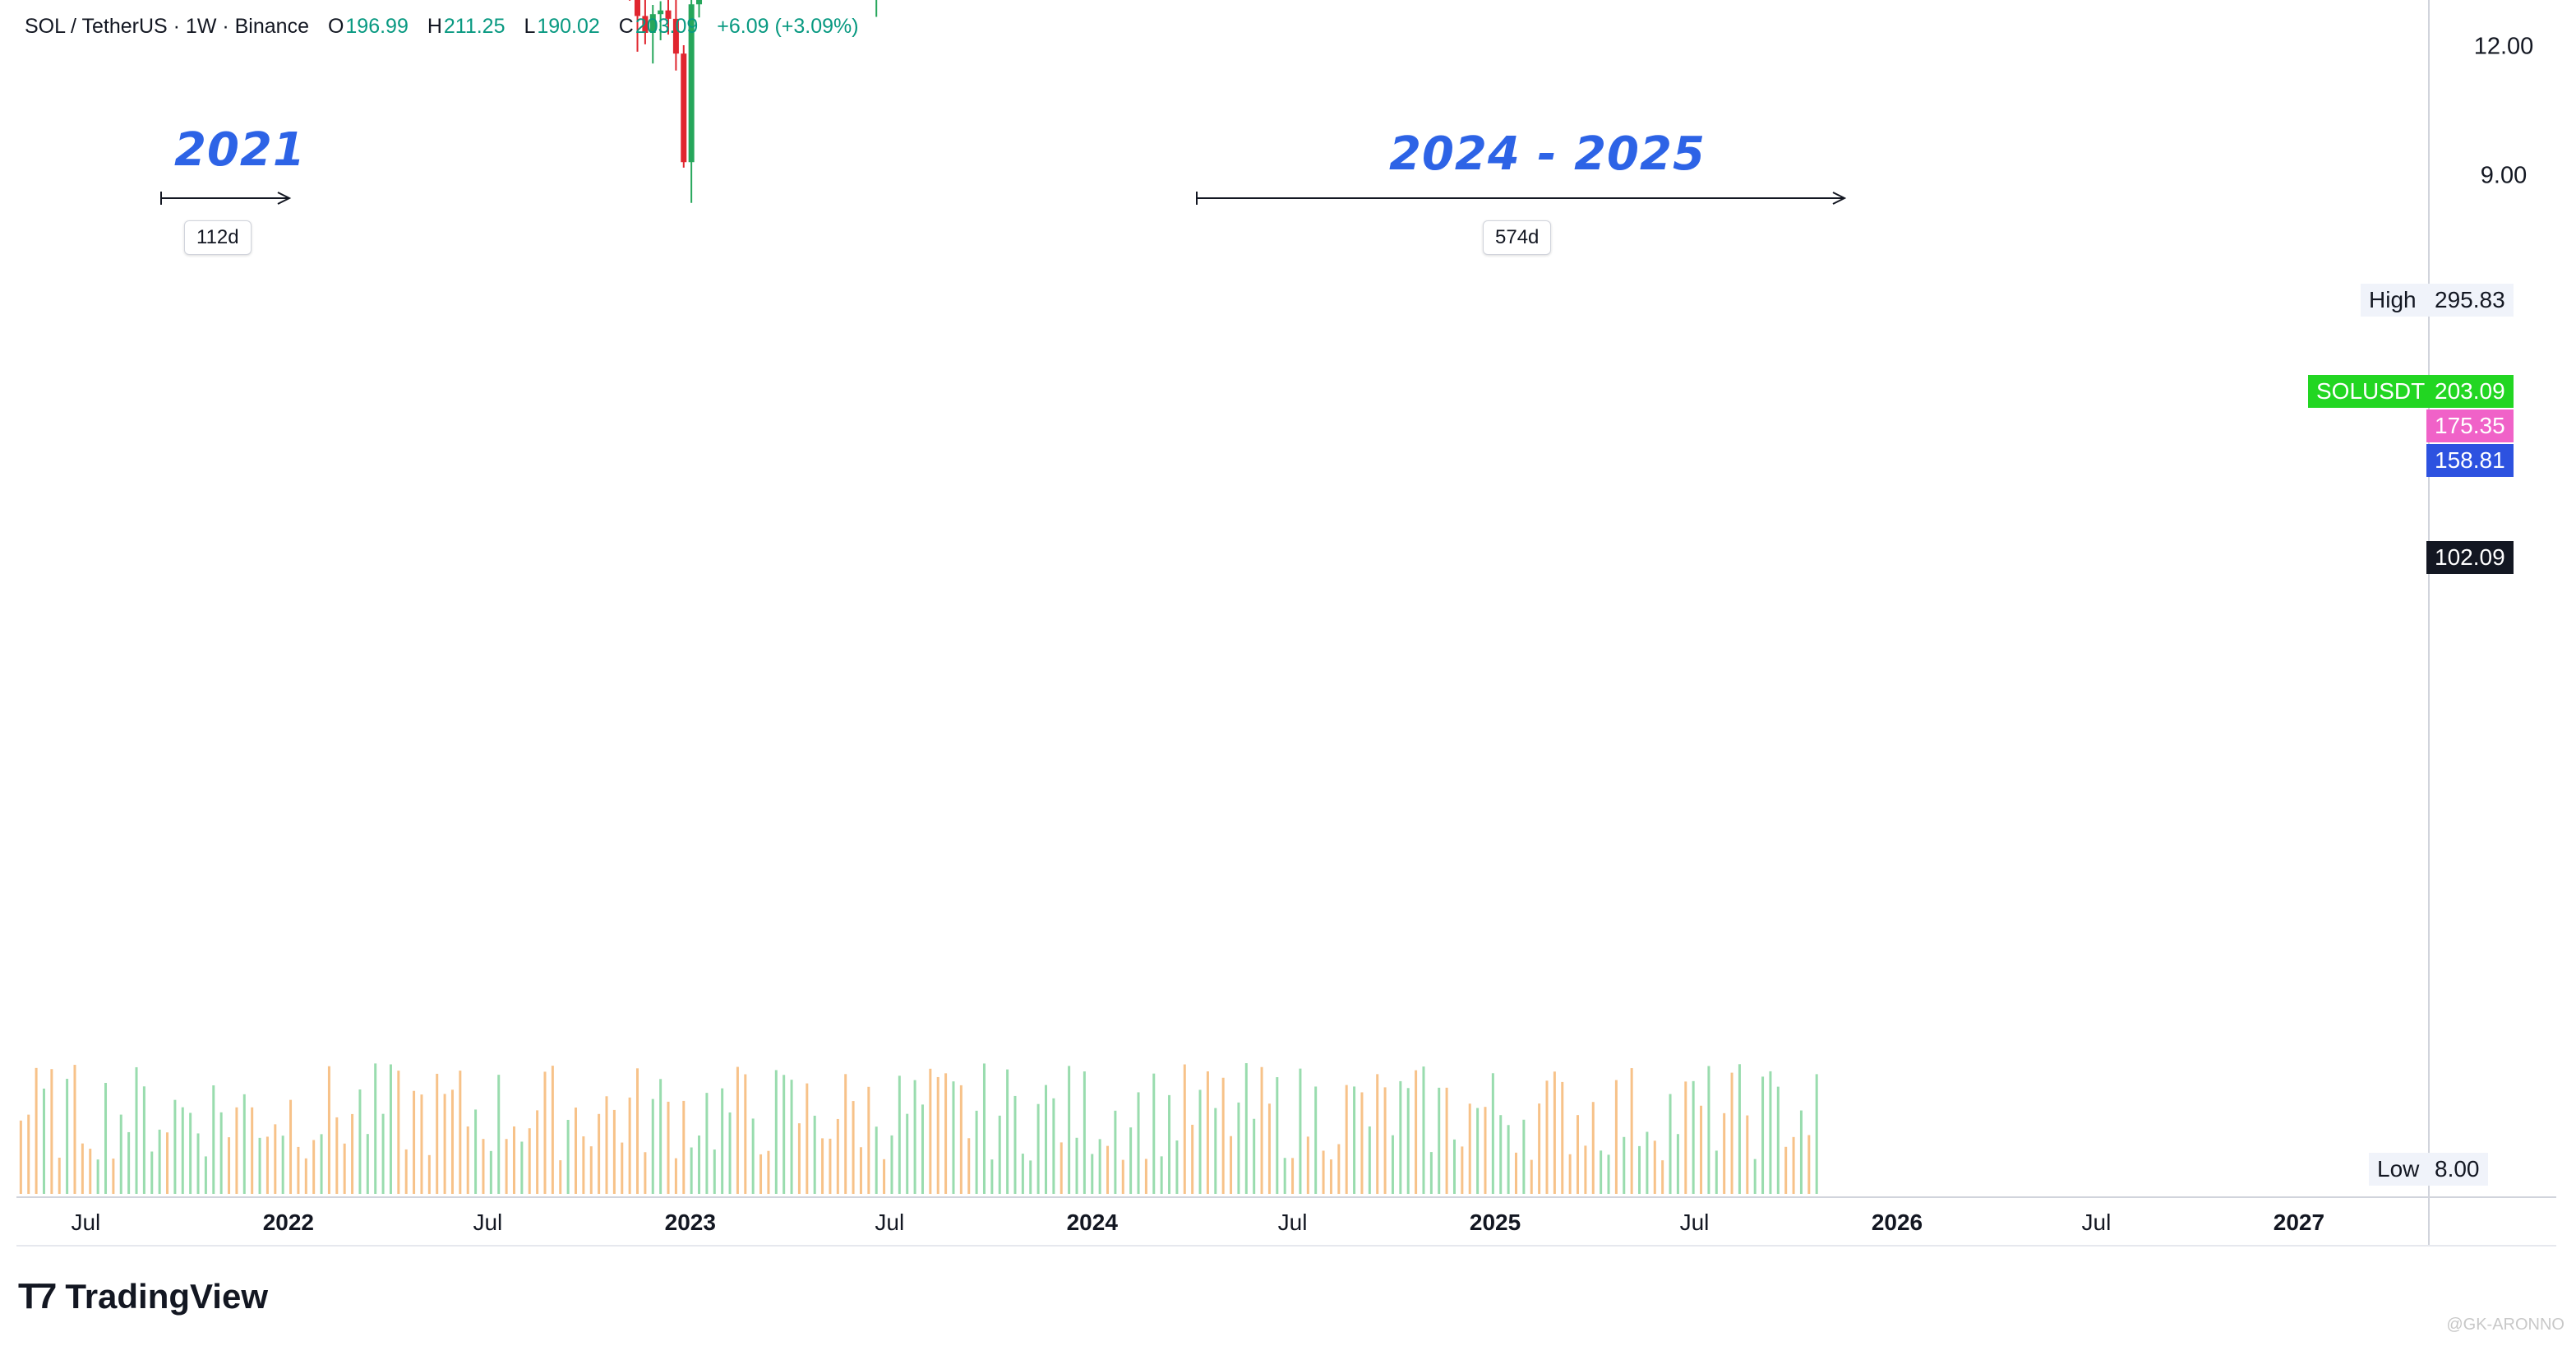  I want to click on high-value: 211.25, so click(475, 26).